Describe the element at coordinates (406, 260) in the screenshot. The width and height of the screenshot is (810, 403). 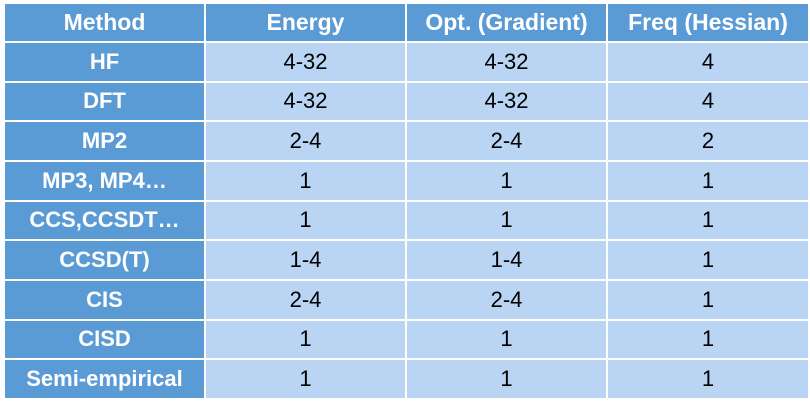
I see `table-row: CCSD(T) 1-4 1-4 1` at that location.